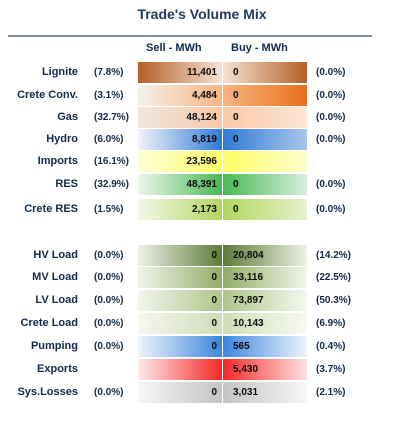 This screenshot has height=421, width=404. Describe the element at coordinates (62, 139) in the screenshot. I see `row-label: Hydro` at that location.